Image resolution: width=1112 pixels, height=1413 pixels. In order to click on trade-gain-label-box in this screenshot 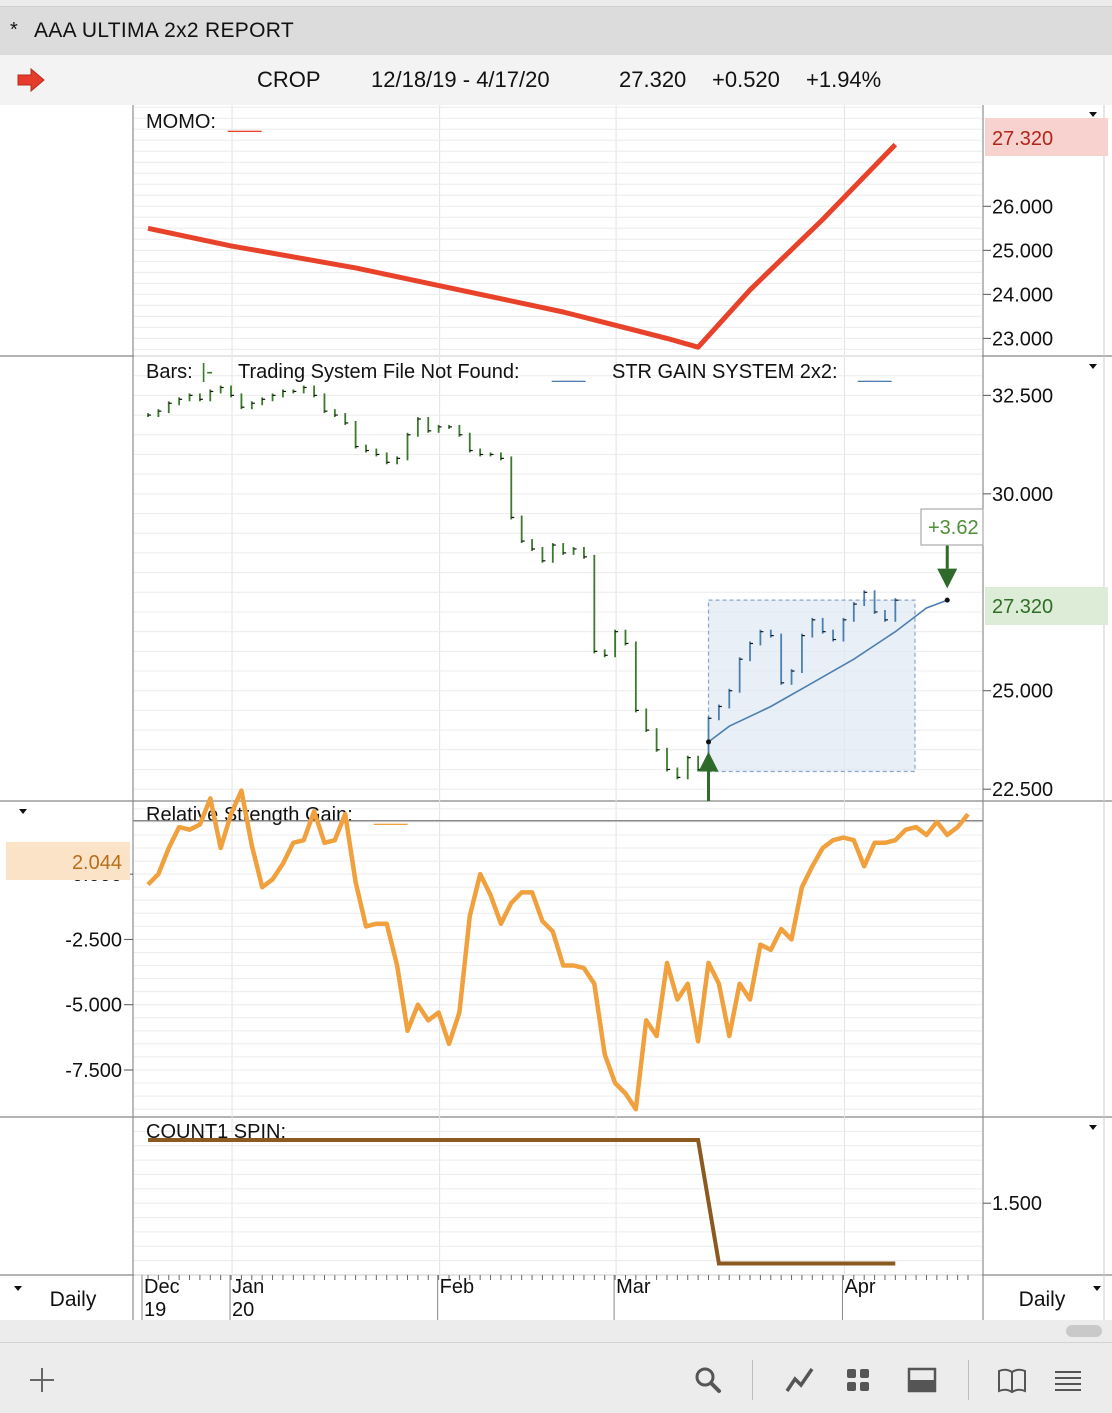, I will do `click(952, 527)`.